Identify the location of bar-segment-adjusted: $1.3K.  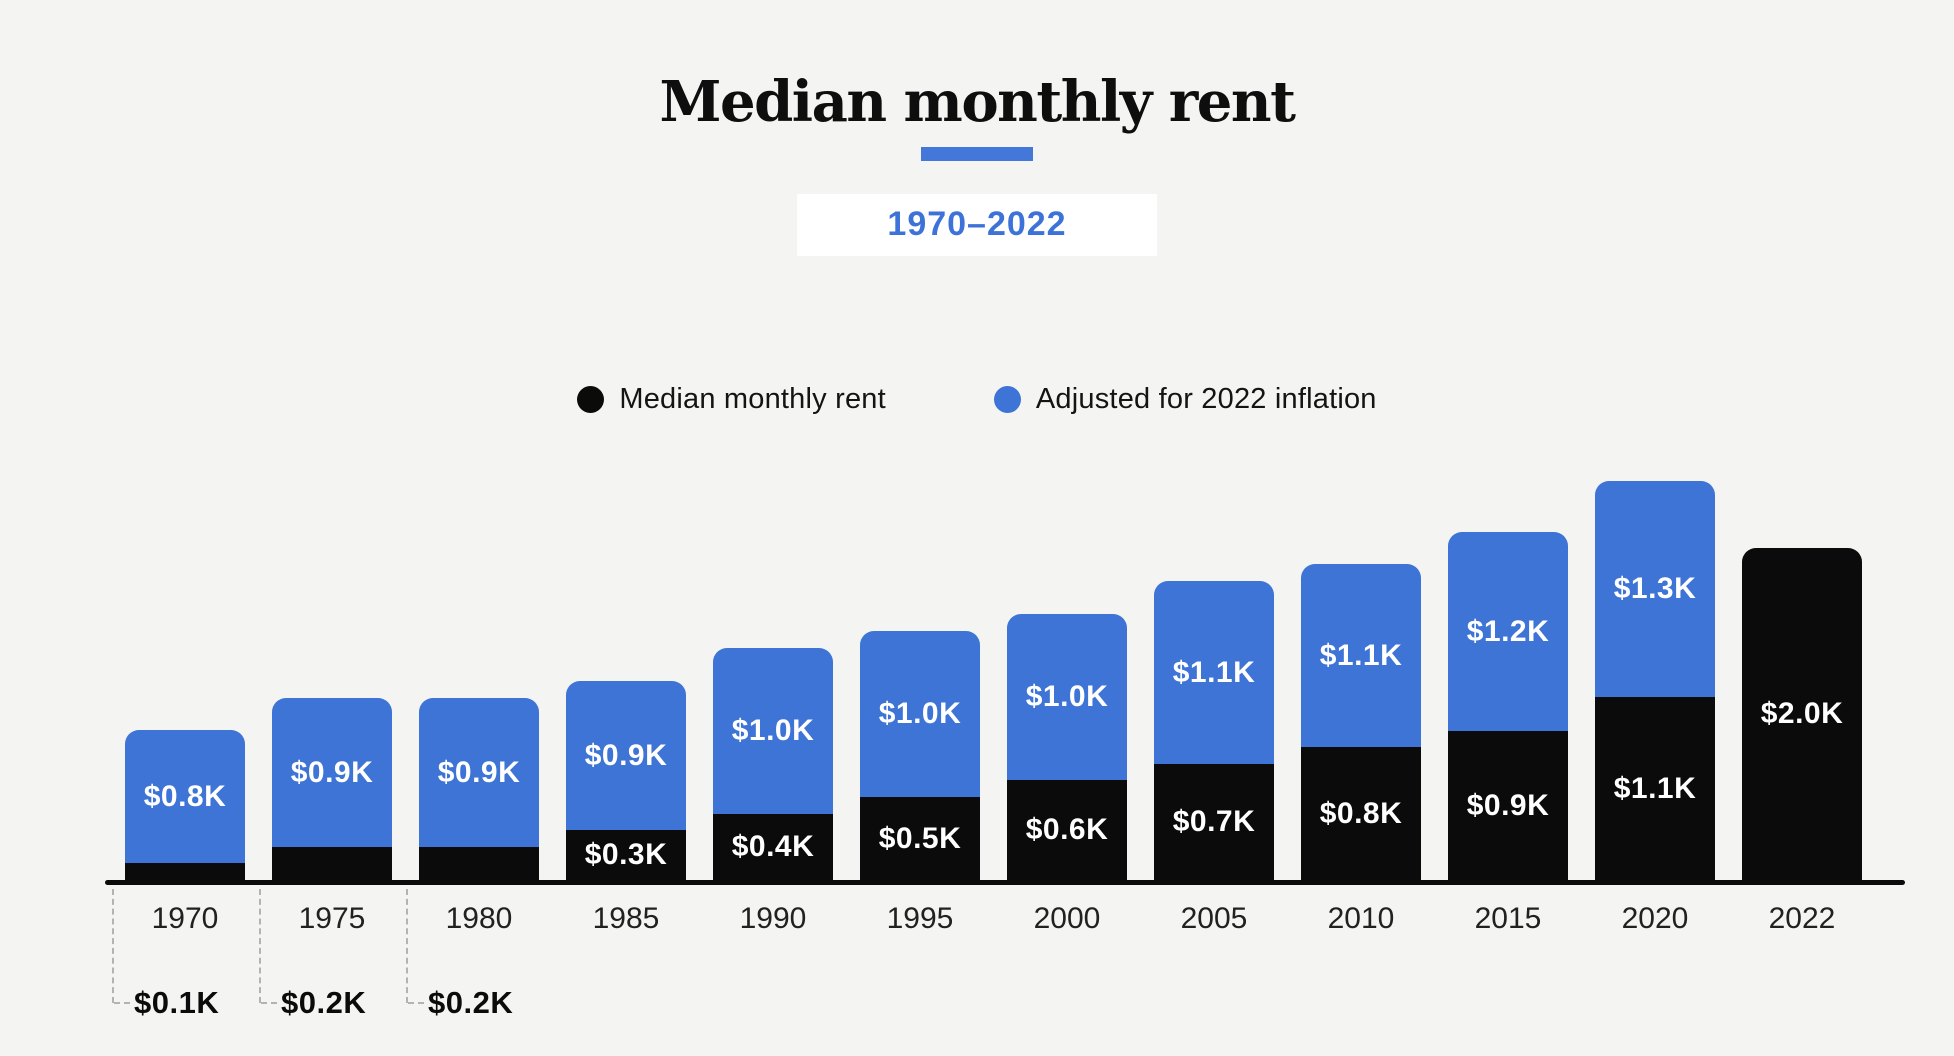
(1655, 589).